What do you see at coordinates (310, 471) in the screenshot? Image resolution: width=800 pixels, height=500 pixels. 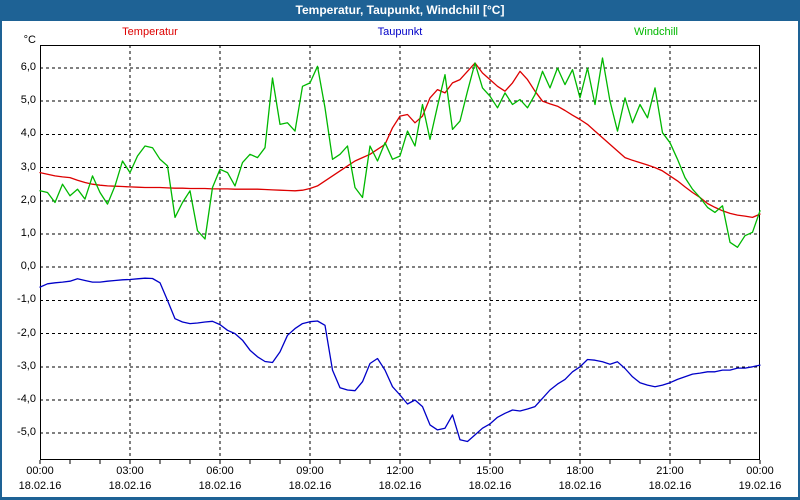 I see `x-tick-time: 09:00` at bounding box center [310, 471].